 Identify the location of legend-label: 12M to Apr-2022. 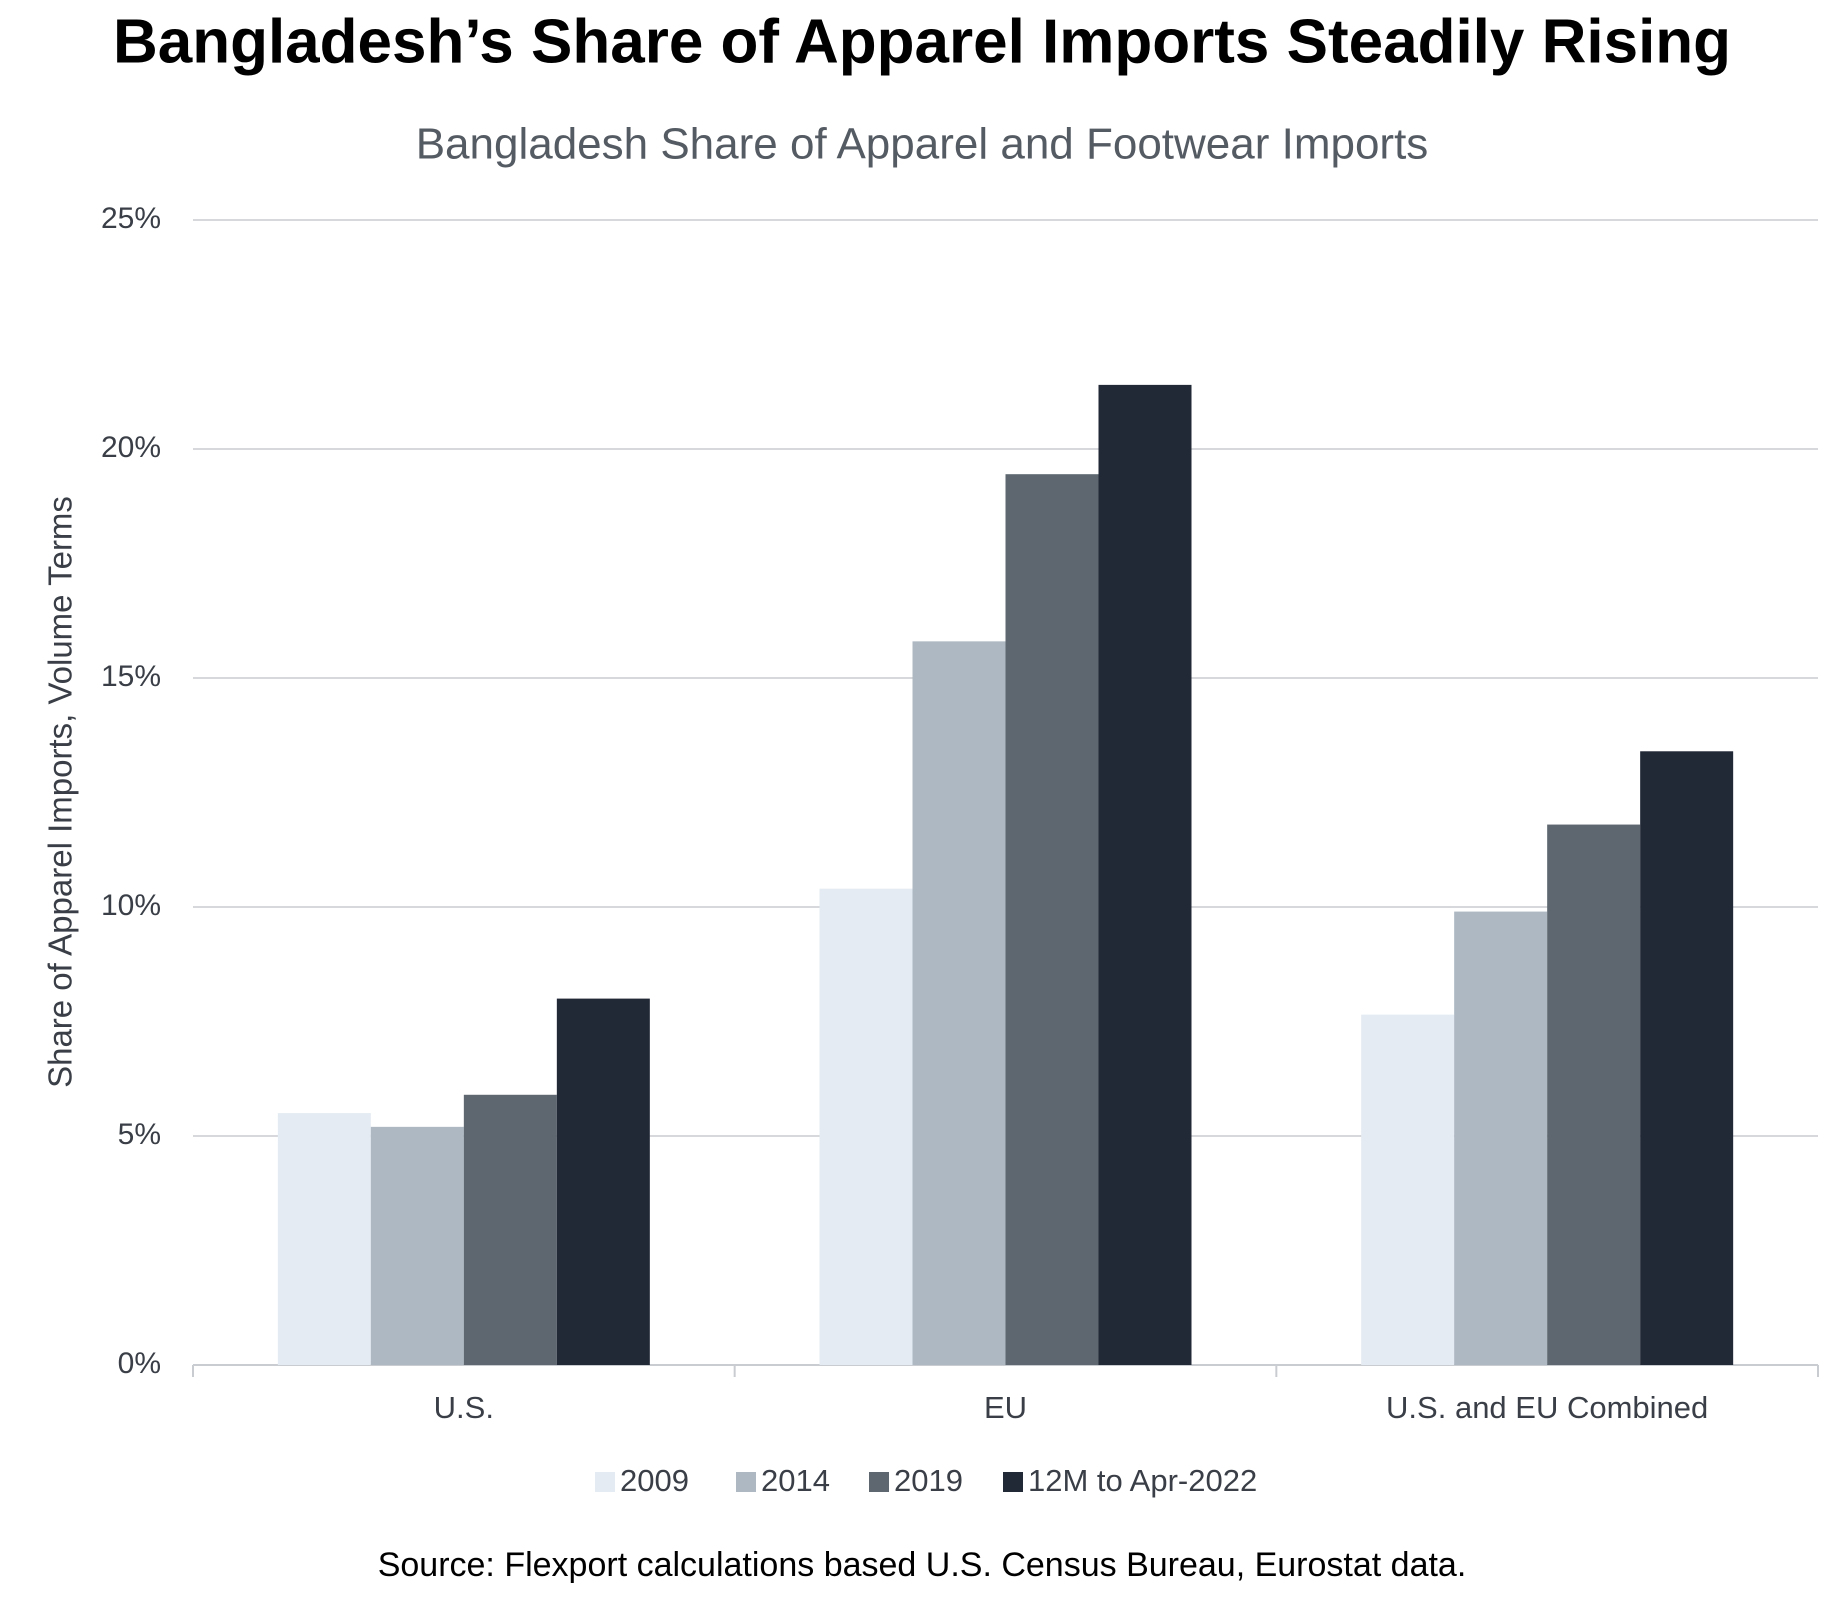
(1142, 1480).